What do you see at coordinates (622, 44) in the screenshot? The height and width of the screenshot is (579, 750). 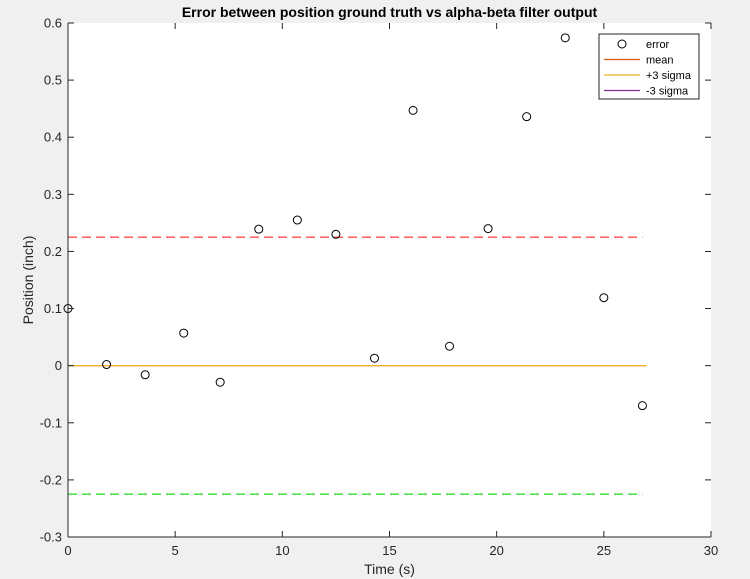 I see `legend-marker-circle` at bounding box center [622, 44].